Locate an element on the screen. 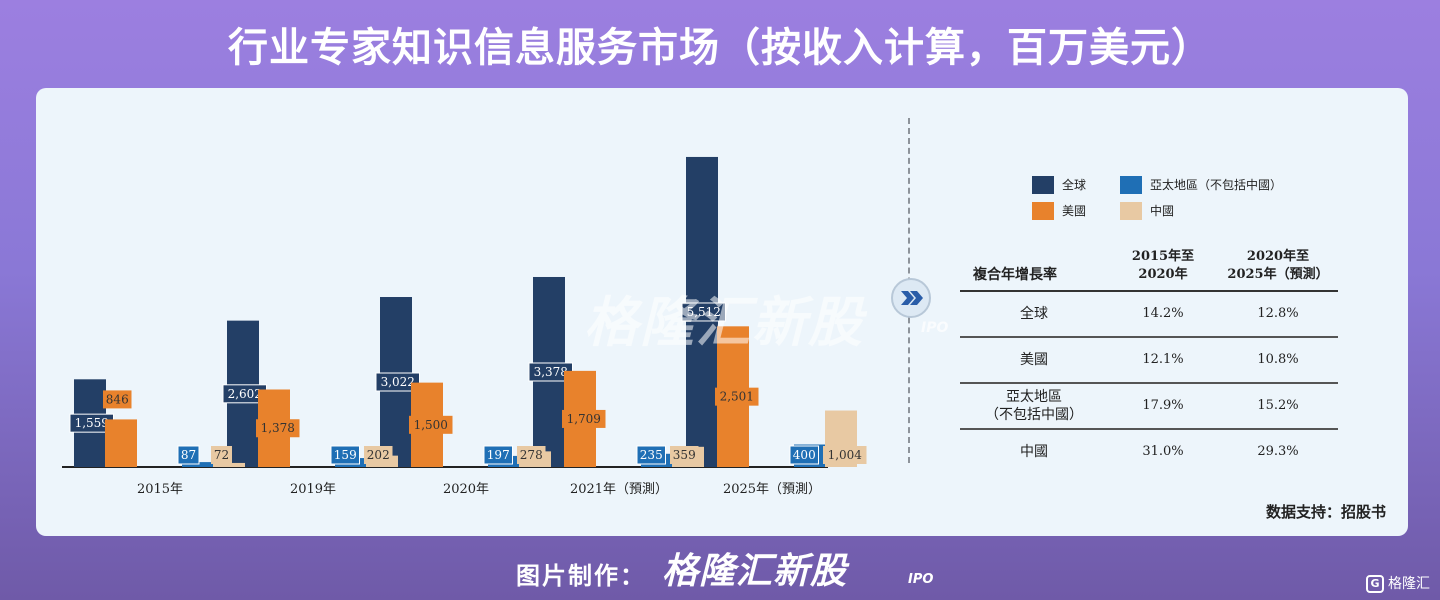  legend-item-china: 中國 is located at coordinates (1165, 211).